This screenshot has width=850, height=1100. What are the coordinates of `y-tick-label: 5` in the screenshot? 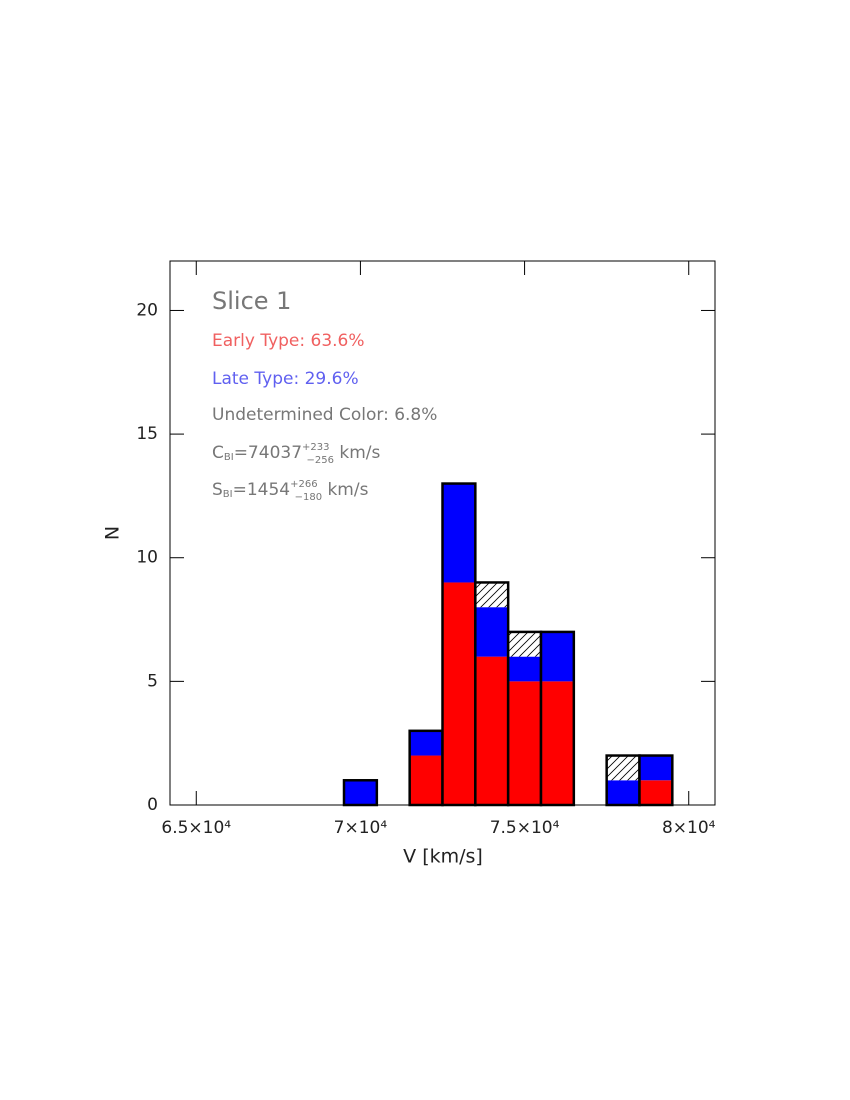 It's located at (152, 681).